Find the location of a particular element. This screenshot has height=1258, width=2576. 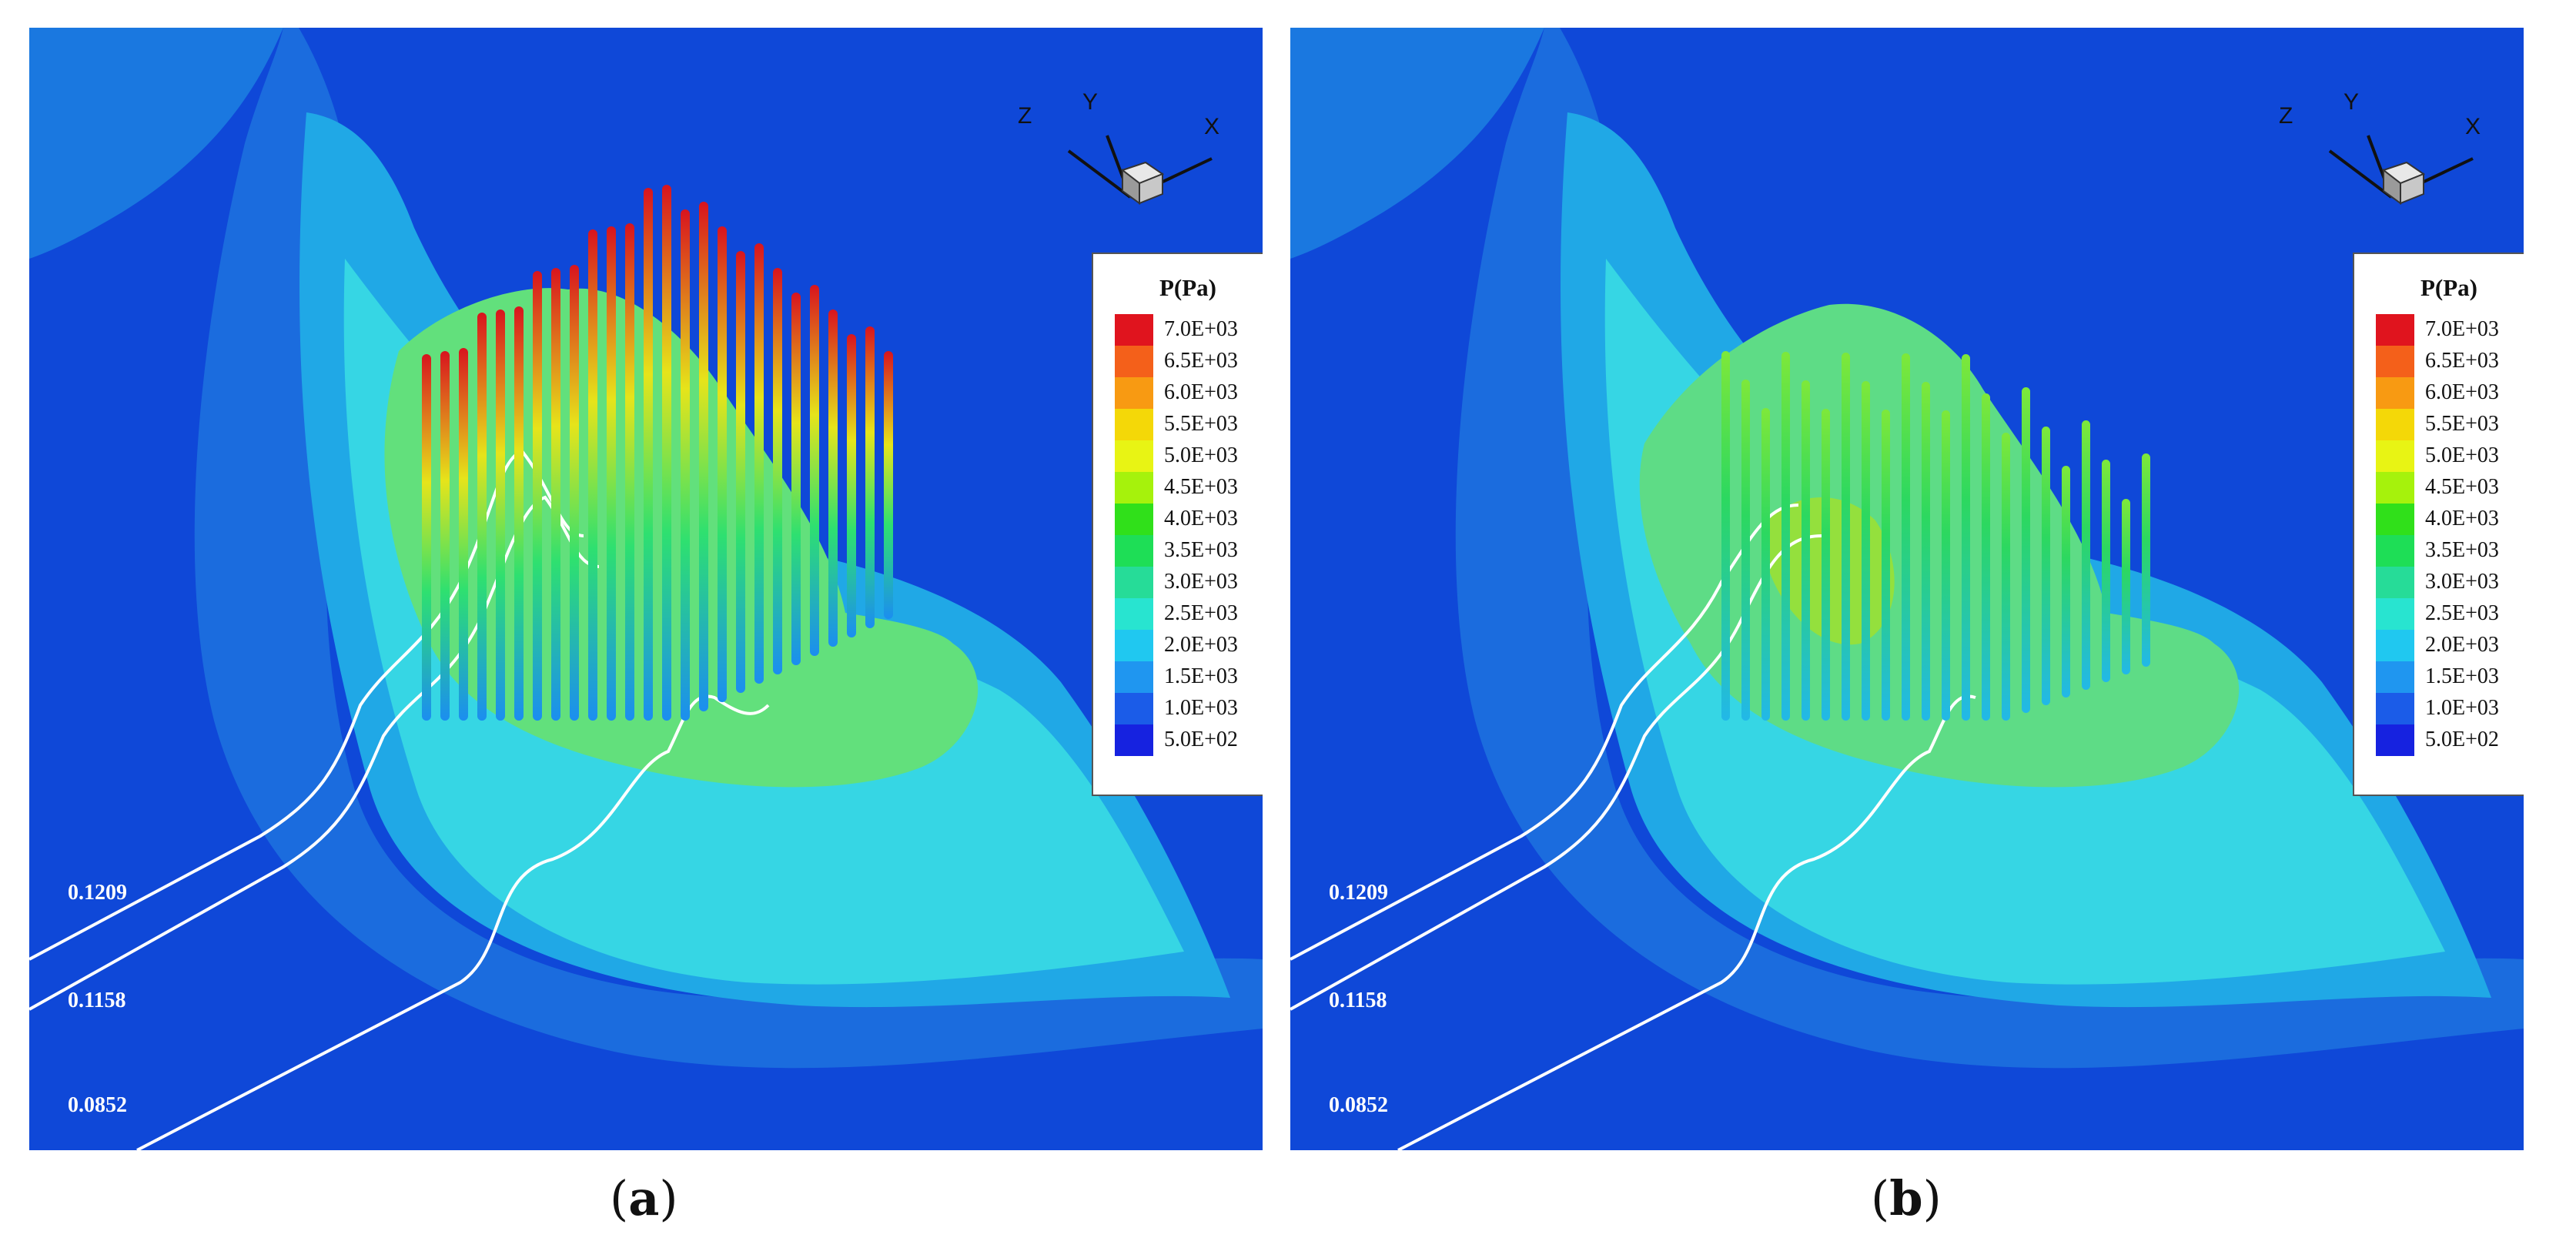

legend-row: 2.0E+03 is located at coordinates (2450, 645).